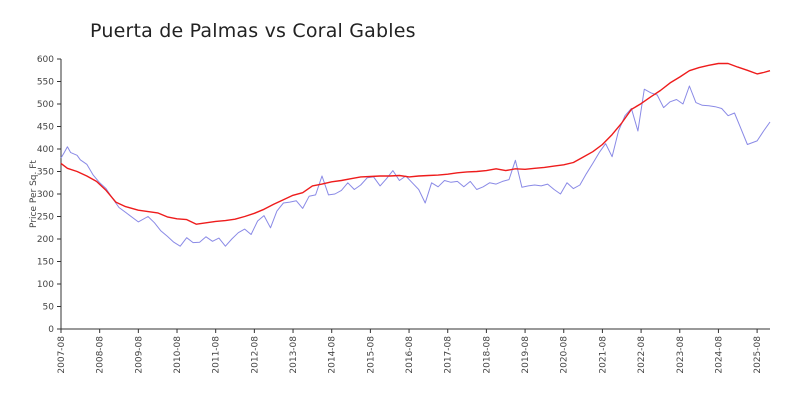 Image resolution: width=800 pixels, height=400 pixels. Describe the element at coordinates (758, 355) in the screenshot. I see `x-tick-label: 2025-08` at that location.